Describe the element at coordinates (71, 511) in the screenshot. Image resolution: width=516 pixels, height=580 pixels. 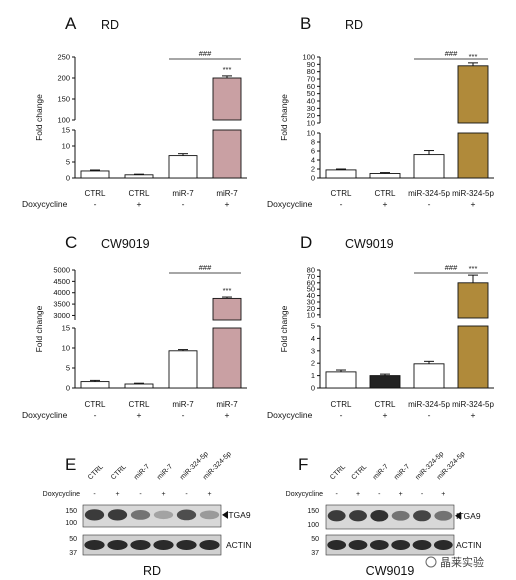
I see `mw-marker: 150` at that location.